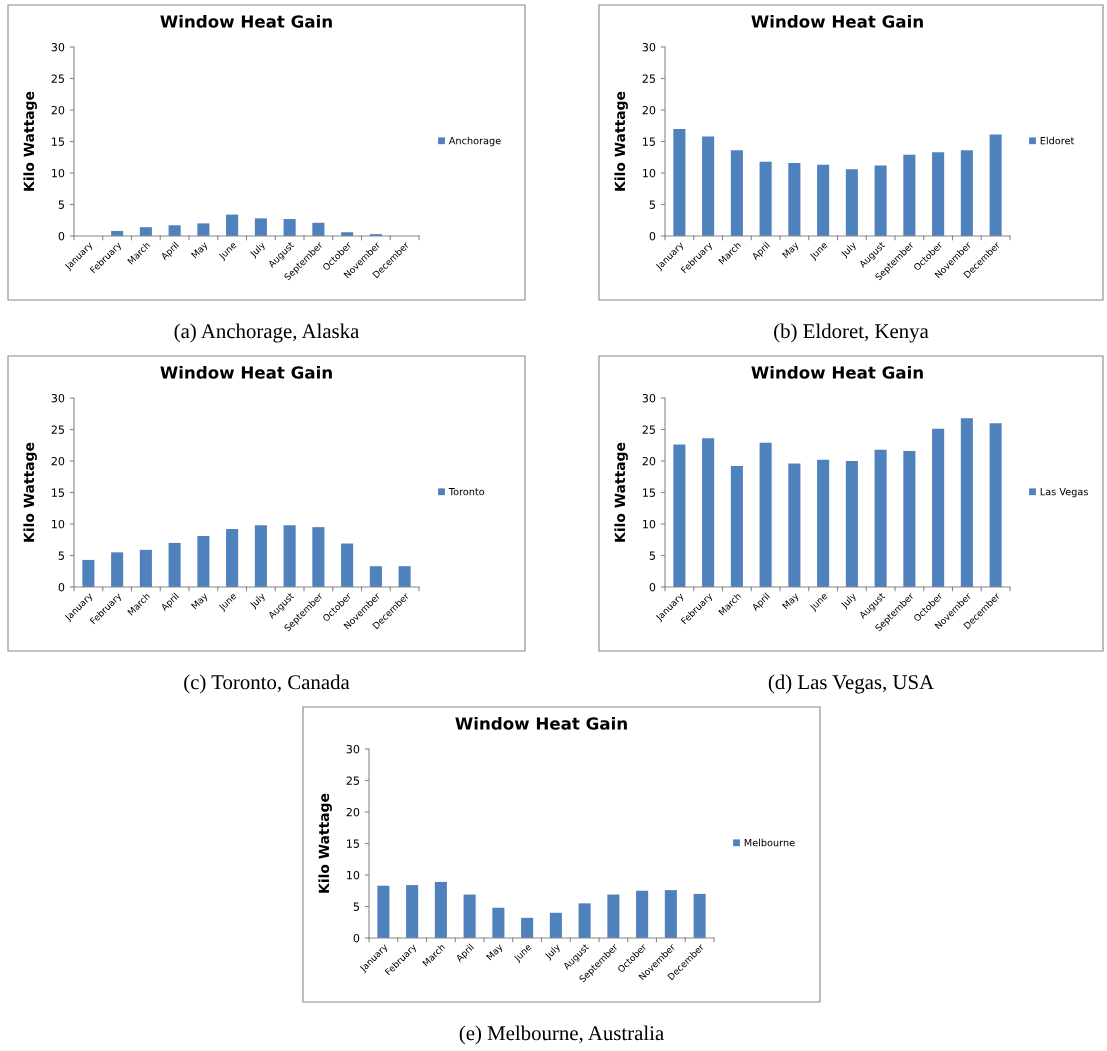 The width and height of the screenshot is (1107, 1051). Describe the element at coordinates (561, 1035) in the screenshot. I see `text: (e) Melbourne, Australia` at that location.